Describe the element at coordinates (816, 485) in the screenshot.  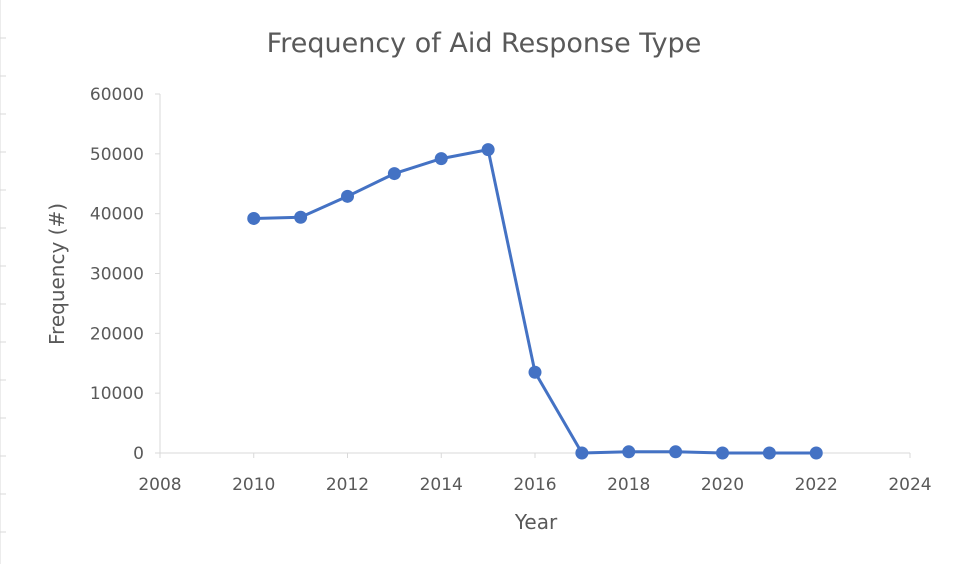
I see `x-tick-label: 2022` at that location.